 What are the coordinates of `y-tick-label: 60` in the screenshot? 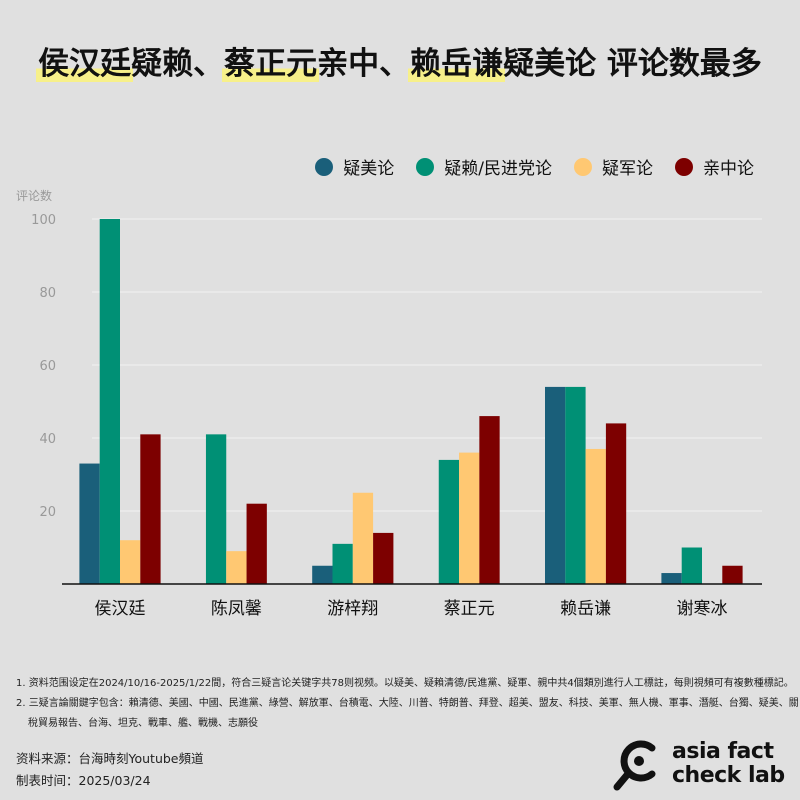 It's located at (47, 366).